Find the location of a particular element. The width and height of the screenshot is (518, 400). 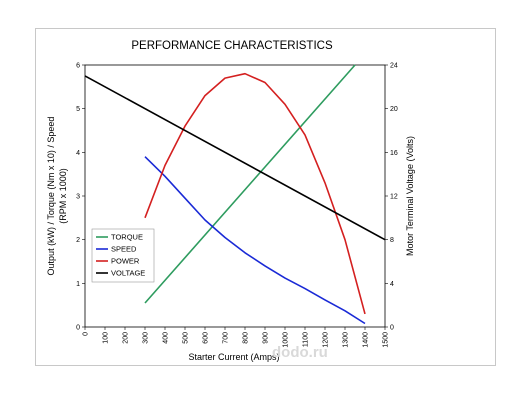

x-tick-label: 1000 is located at coordinates (286, 340).